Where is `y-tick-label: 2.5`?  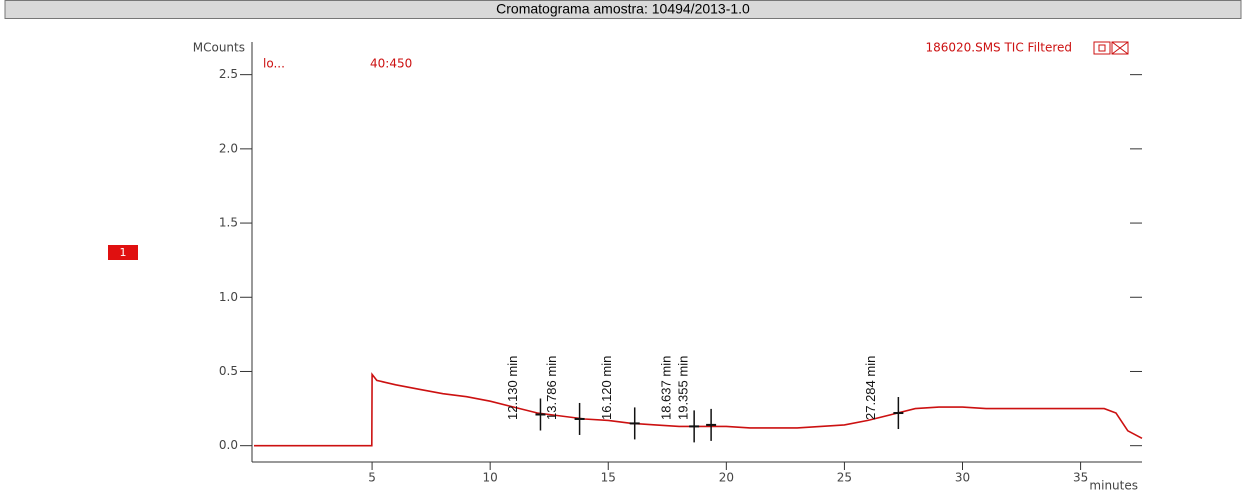
y-tick-label: 2.5 is located at coordinates (228, 74).